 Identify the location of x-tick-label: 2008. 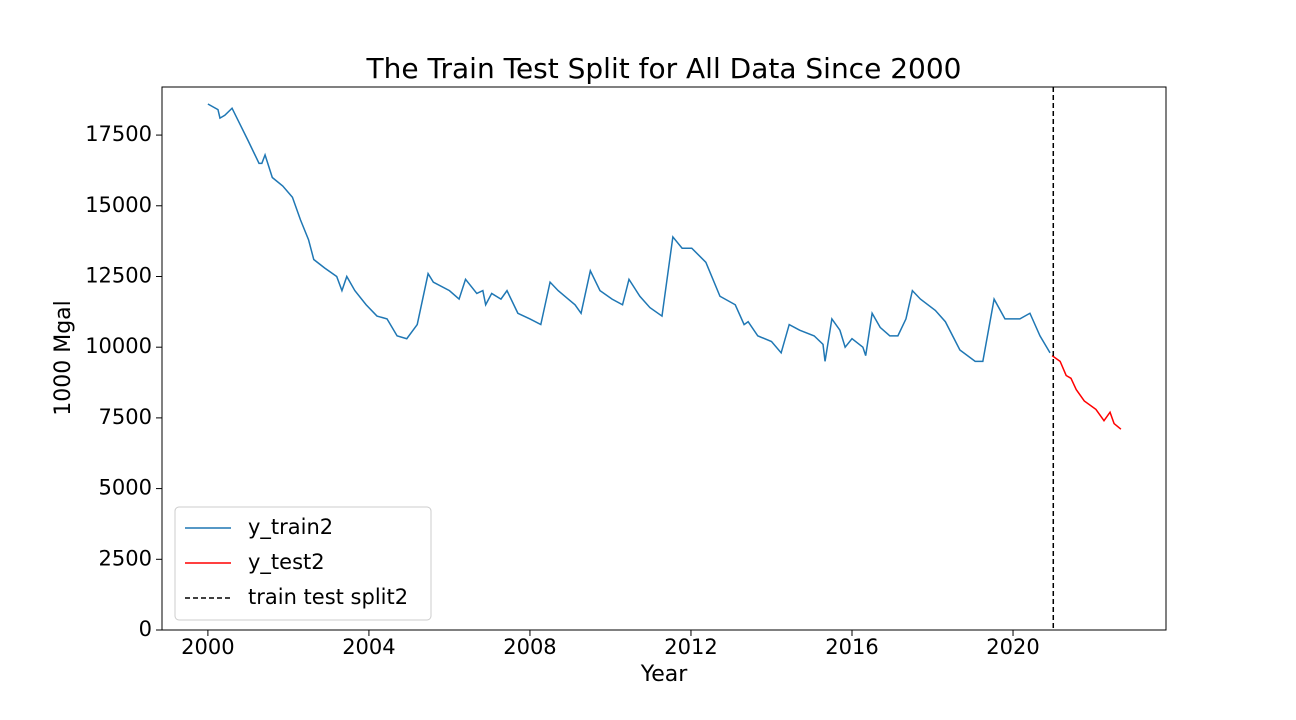
(529, 647).